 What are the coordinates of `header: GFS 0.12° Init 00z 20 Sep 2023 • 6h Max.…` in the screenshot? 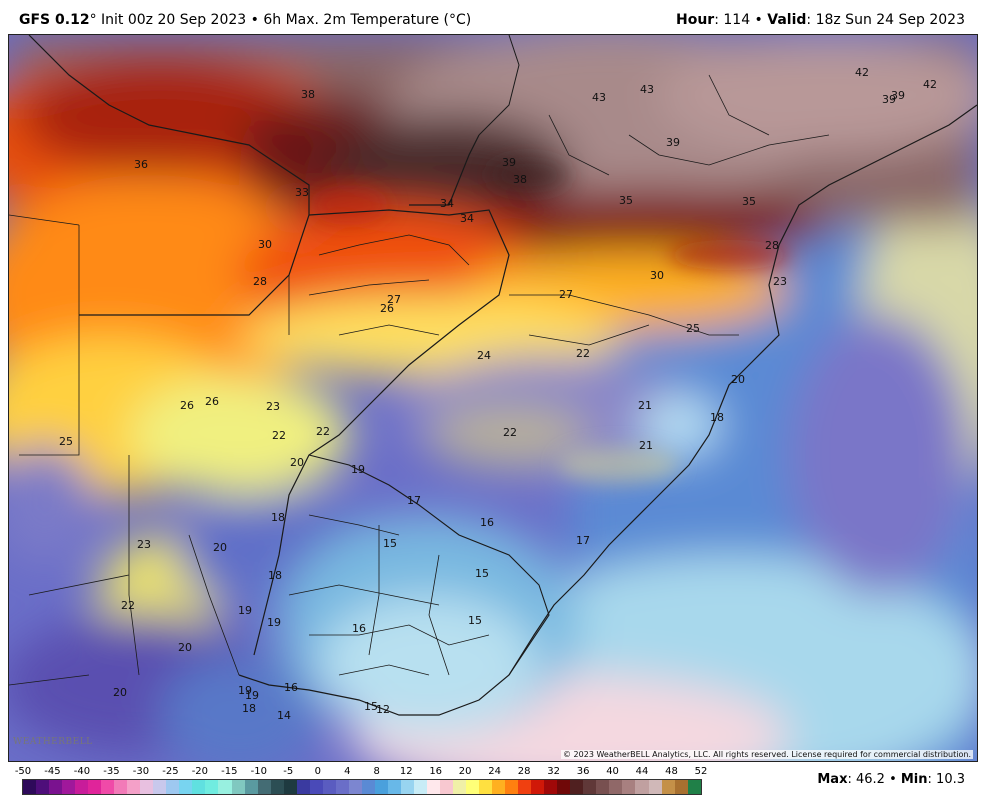 It's located at (492, 17).